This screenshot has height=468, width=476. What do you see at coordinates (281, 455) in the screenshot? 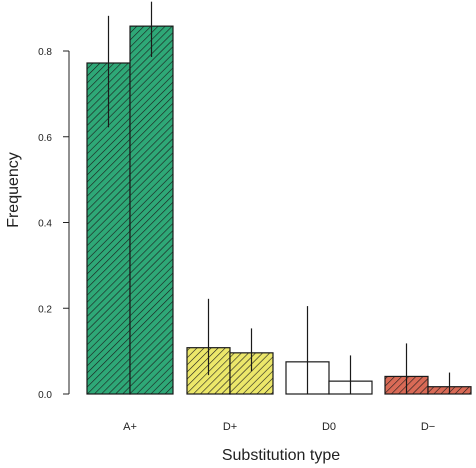
I see `x-axis-title: Substitution type` at bounding box center [281, 455].